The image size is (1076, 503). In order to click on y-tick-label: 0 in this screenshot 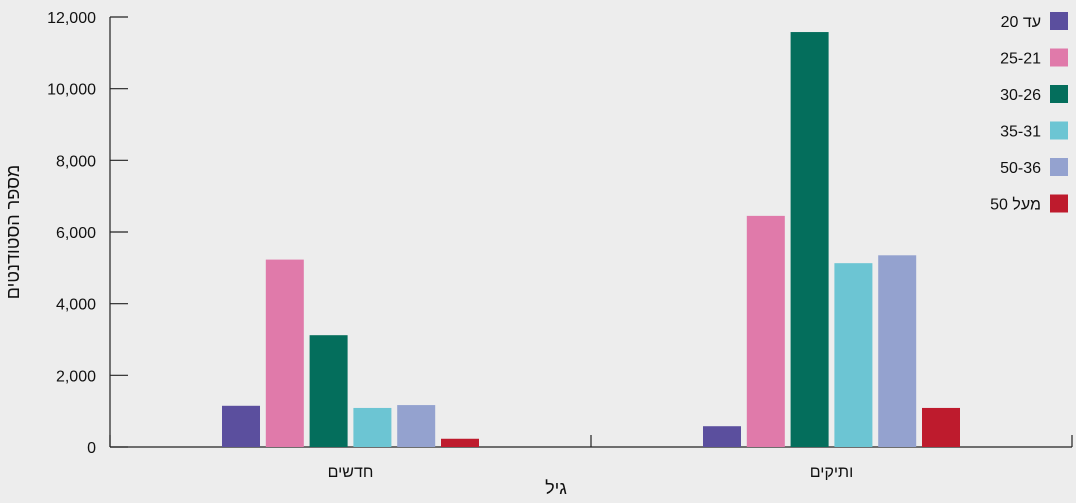, I will do `click(91, 448)`.